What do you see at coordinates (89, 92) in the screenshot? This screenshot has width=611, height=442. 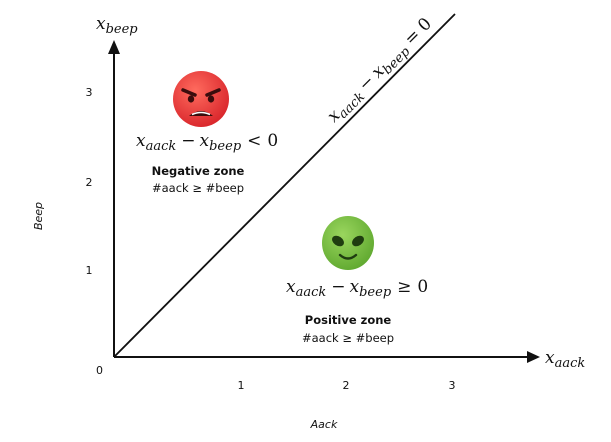 I see `y-tick-label: 3` at bounding box center [89, 92].